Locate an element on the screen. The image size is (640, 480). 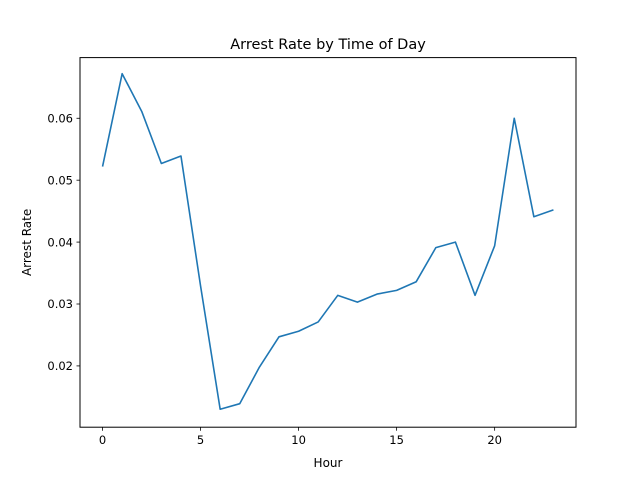
x-tick-label: 20 is located at coordinates (494, 440).